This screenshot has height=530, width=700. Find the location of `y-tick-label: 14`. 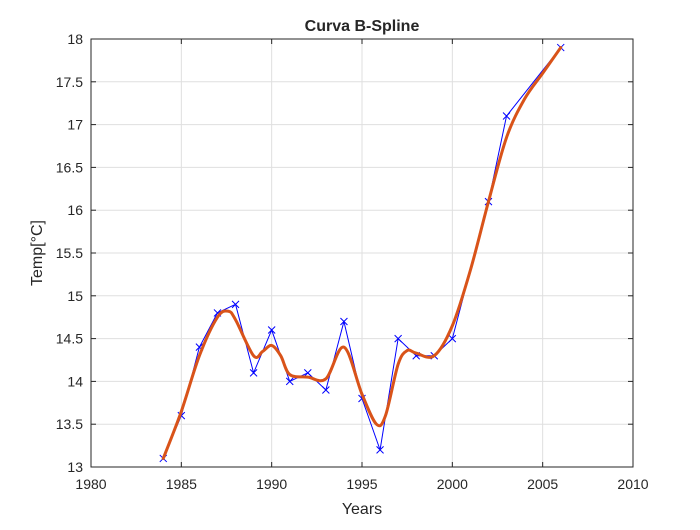

y-tick-label: 14 is located at coordinates (75, 381).